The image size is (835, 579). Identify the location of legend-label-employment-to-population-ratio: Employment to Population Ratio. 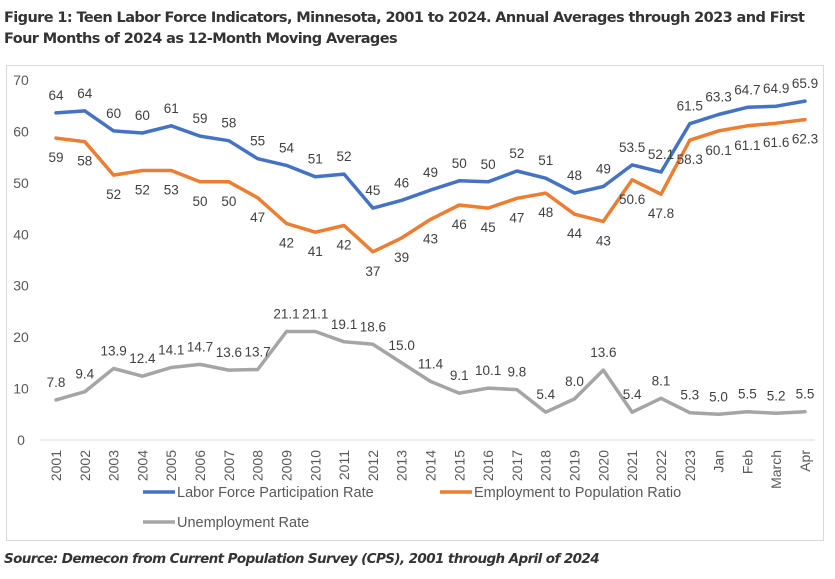
(577, 493).